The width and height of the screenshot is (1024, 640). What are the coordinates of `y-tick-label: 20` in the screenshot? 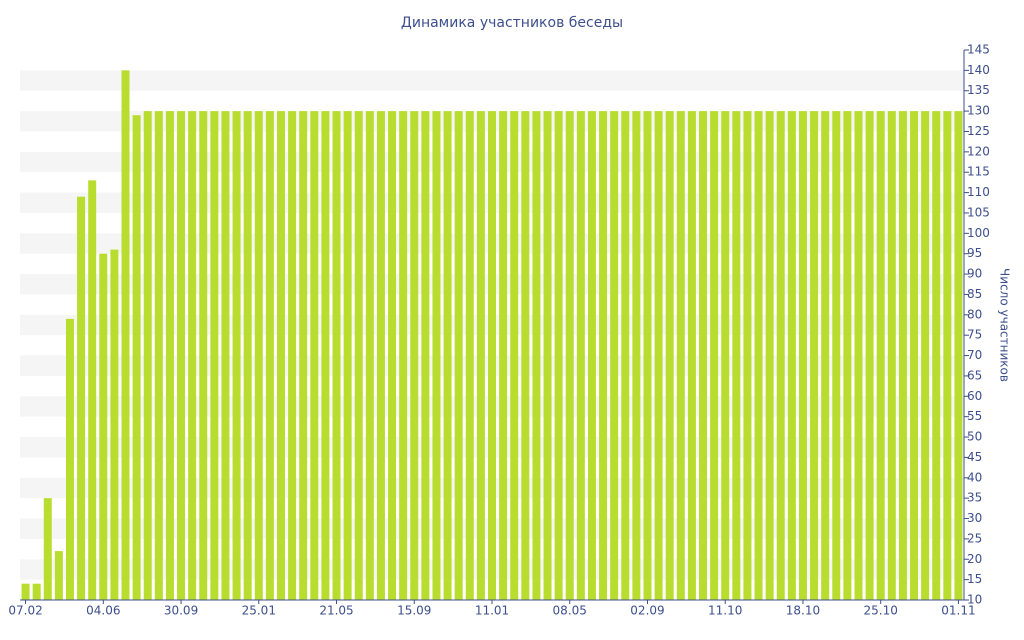 It's located at (974, 559).